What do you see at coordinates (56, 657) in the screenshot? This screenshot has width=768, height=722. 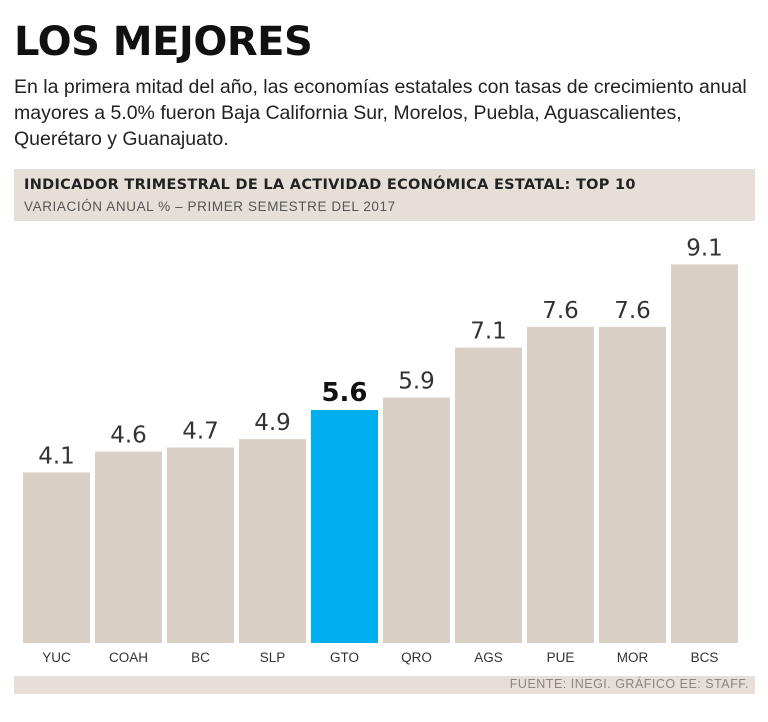 I see `tick-label-yuc: YUC` at bounding box center [56, 657].